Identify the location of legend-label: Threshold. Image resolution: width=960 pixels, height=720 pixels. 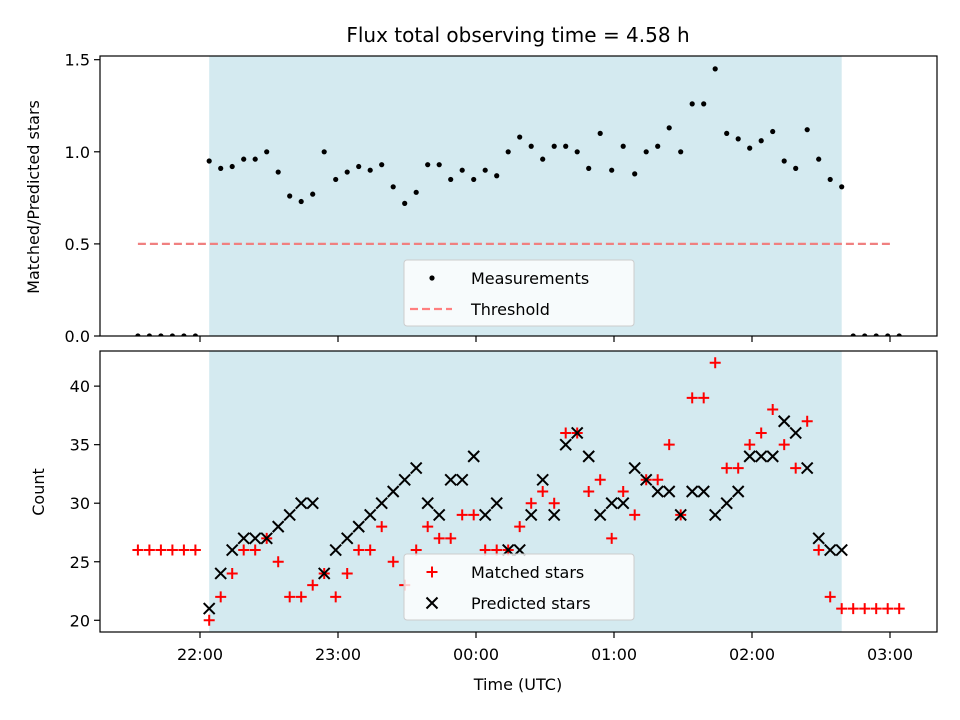
(510, 309).